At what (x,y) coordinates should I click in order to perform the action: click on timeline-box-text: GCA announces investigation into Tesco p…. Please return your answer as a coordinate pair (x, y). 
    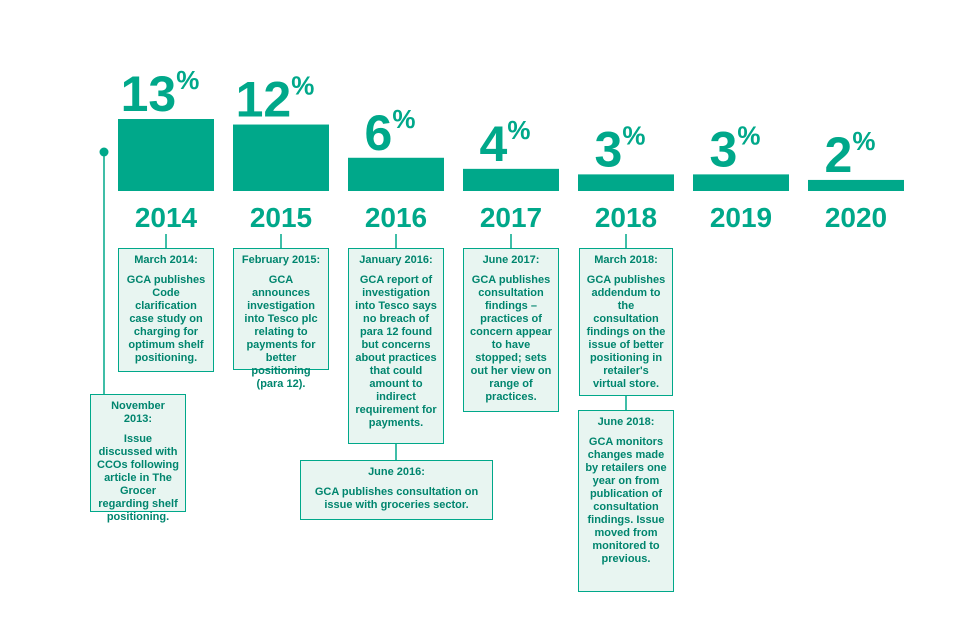
    Looking at the image, I should click on (281, 332).